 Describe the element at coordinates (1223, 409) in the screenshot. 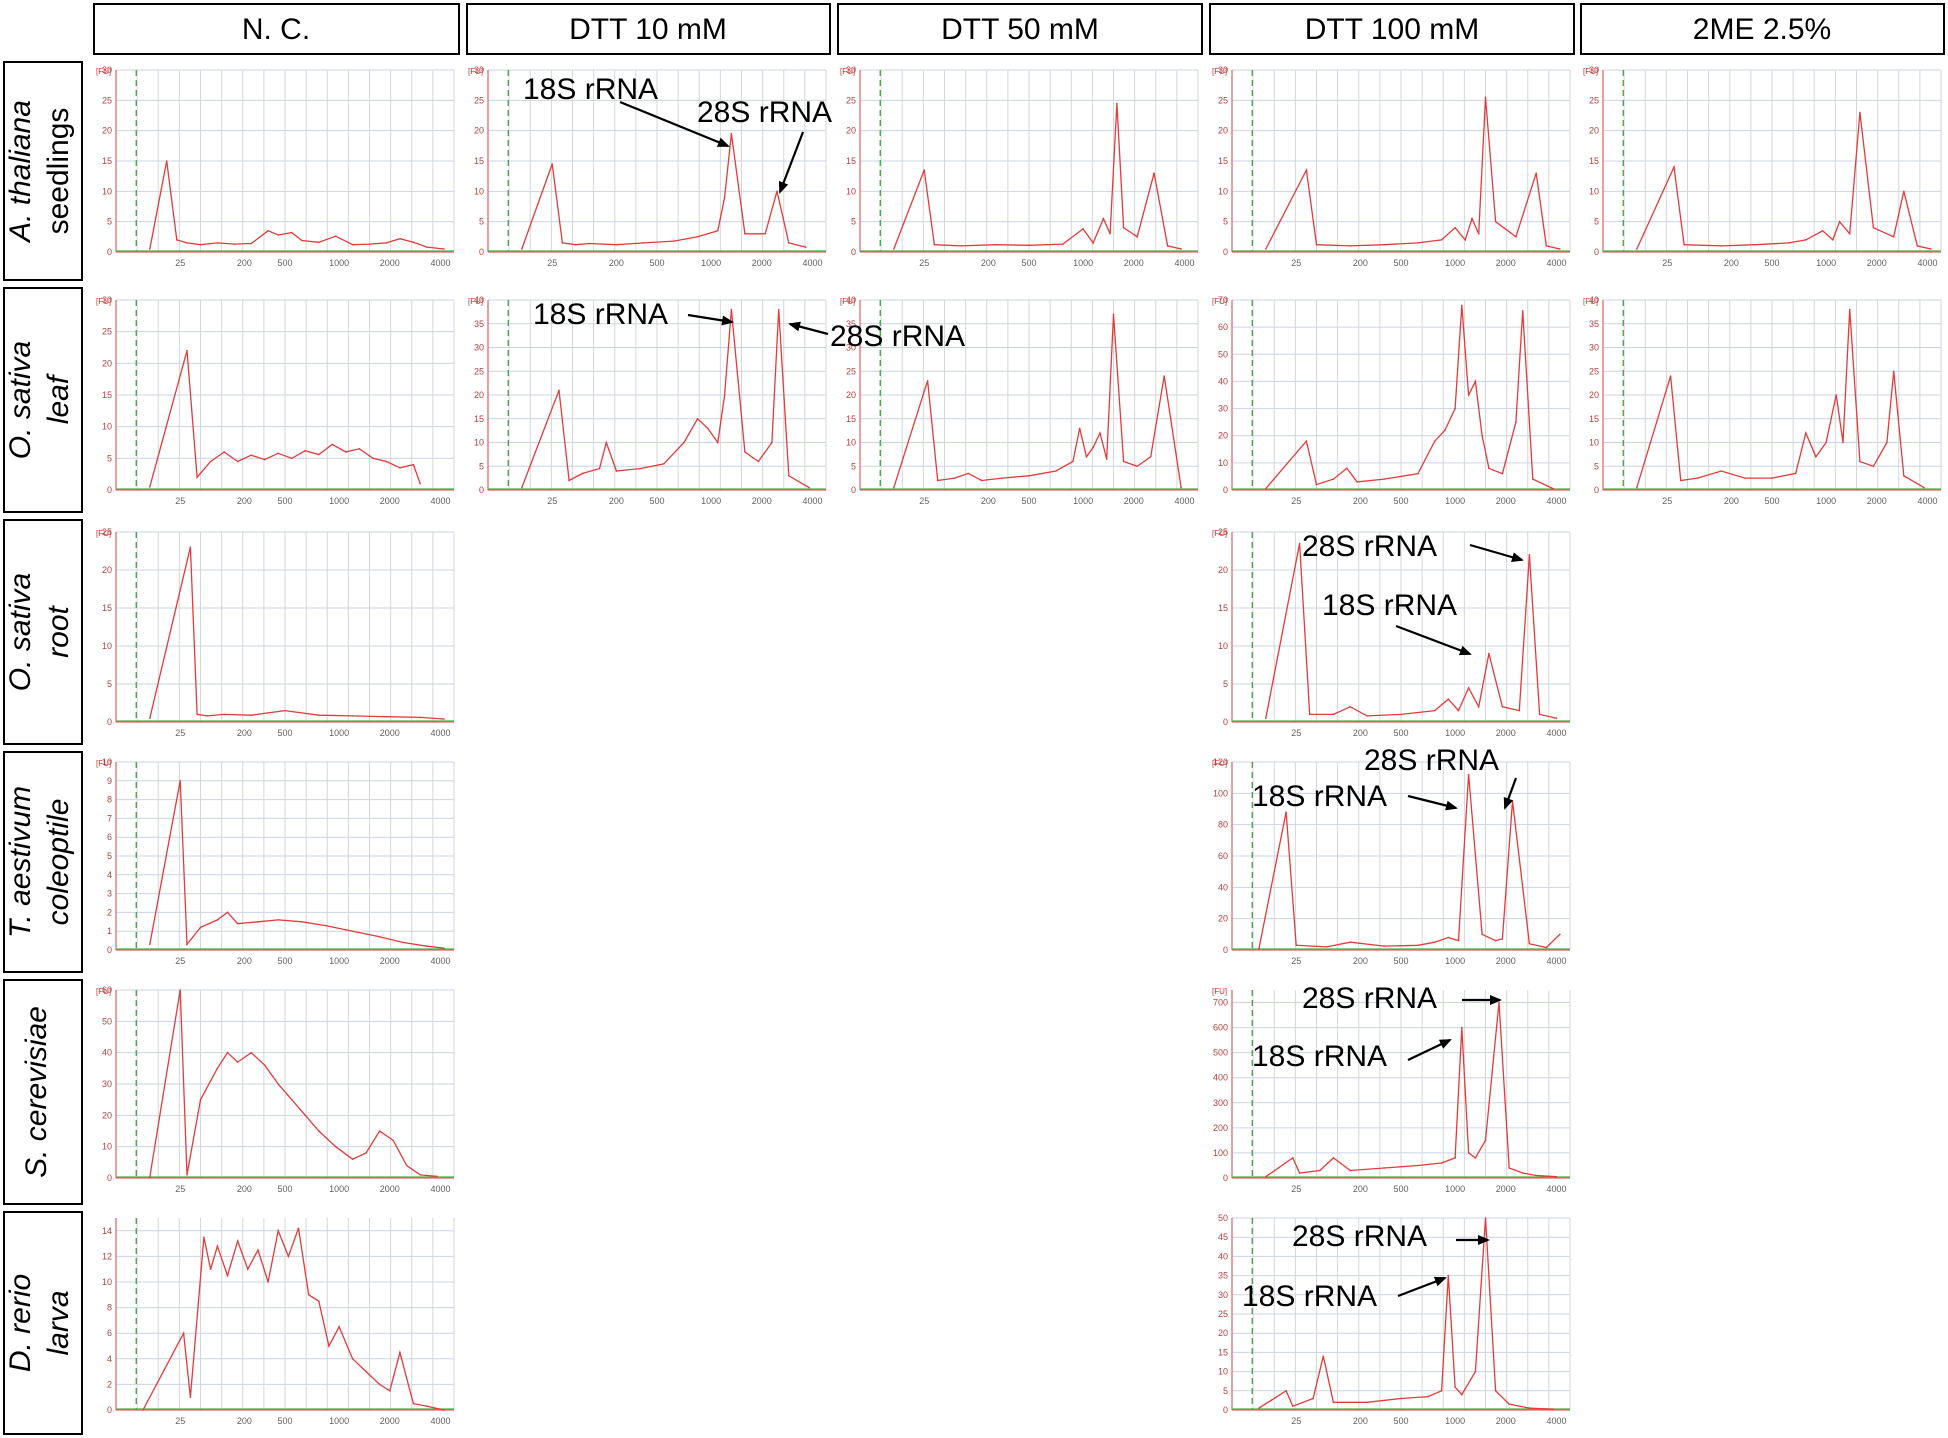

I see `y-tick-label: 30` at that location.